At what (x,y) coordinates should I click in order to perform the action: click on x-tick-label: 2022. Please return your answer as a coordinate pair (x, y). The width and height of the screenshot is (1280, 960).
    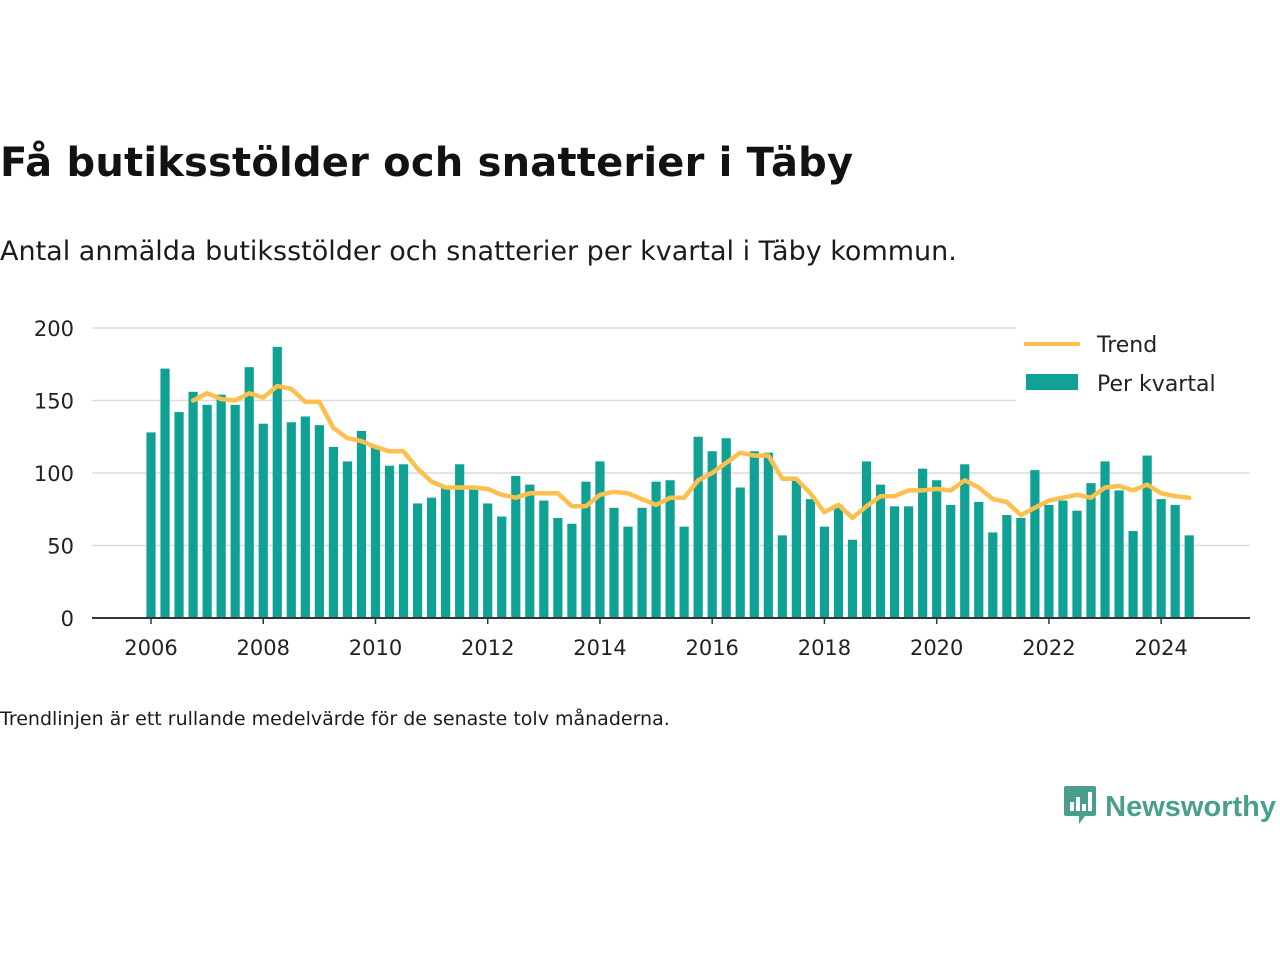
    Looking at the image, I should click on (1048, 648).